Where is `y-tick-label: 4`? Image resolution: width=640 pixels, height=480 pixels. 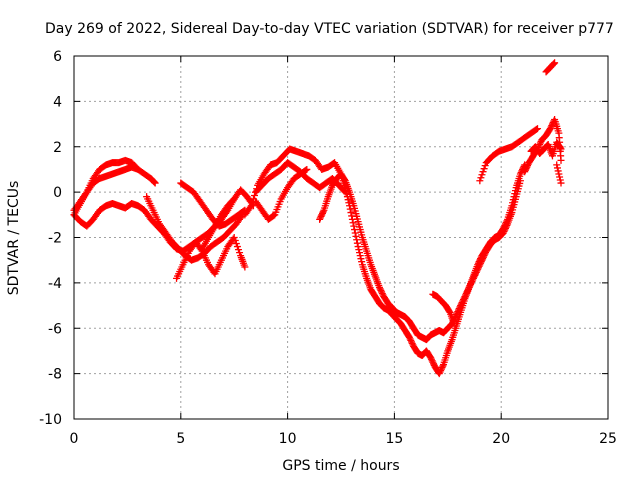
y-tick-label: 4 is located at coordinates (57, 102).